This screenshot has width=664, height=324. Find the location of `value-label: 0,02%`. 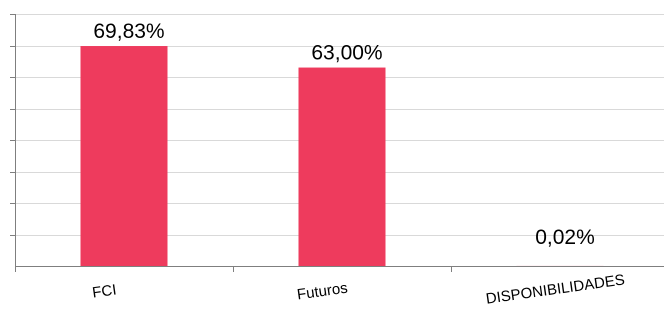

value-label: 0,02% is located at coordinates (565, 237).